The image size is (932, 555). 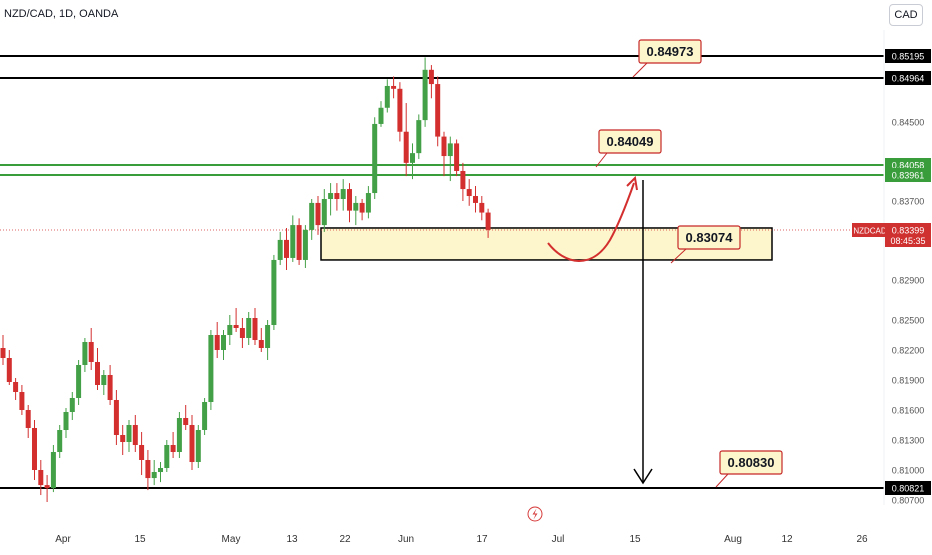 I want to click on price-tick-label: 0.83700, so click(x=908, y=202).